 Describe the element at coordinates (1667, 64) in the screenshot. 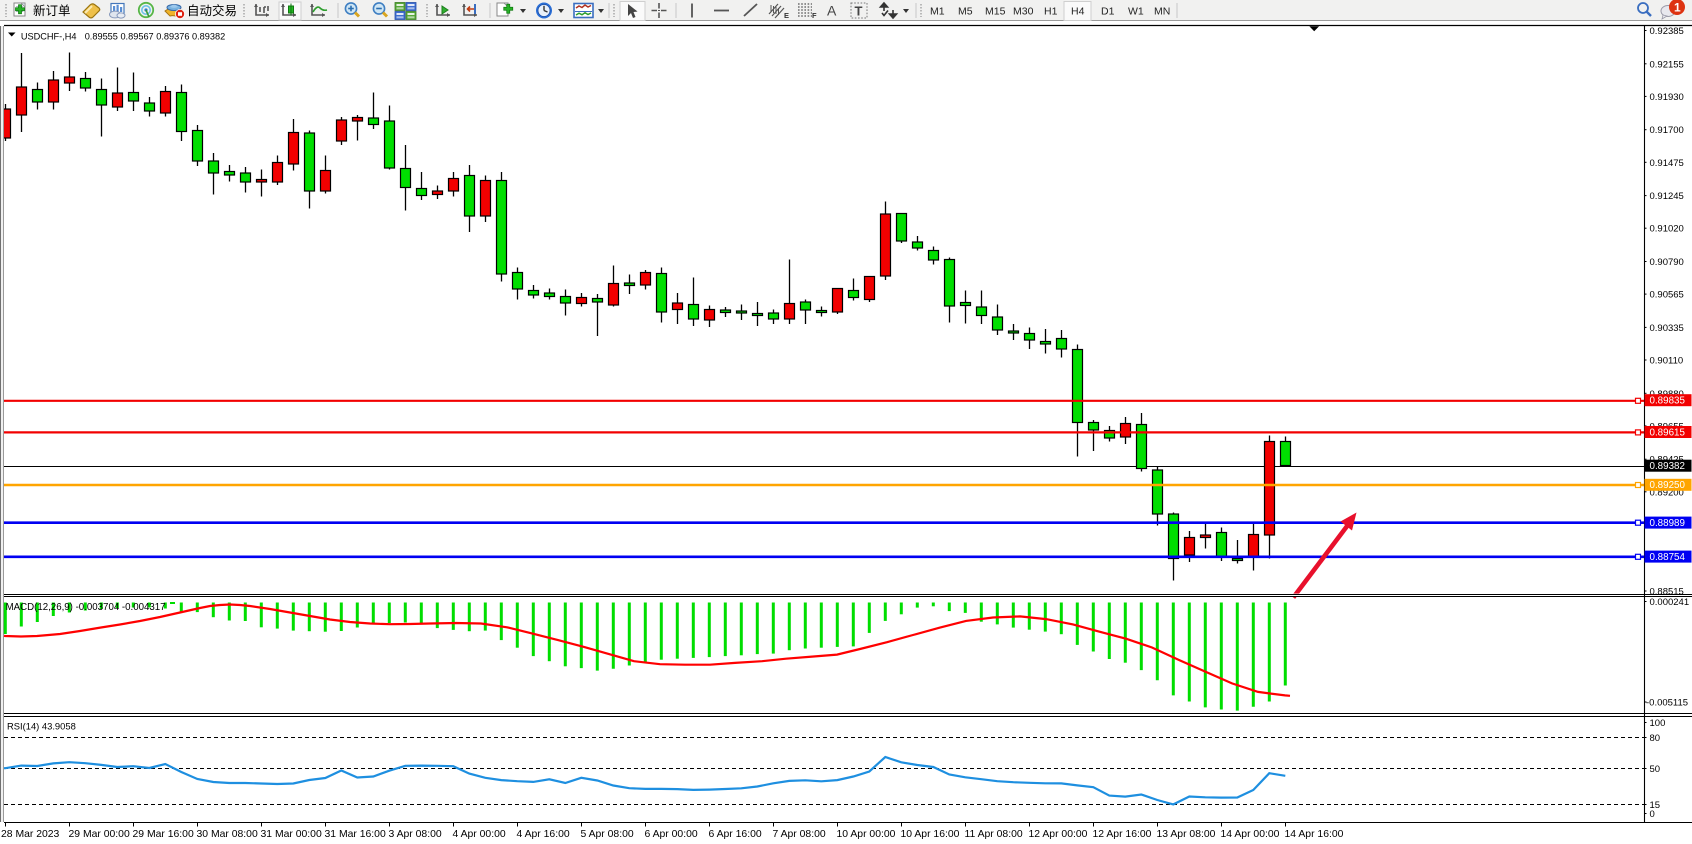

I see `svg-text: 0.92155` at that location.